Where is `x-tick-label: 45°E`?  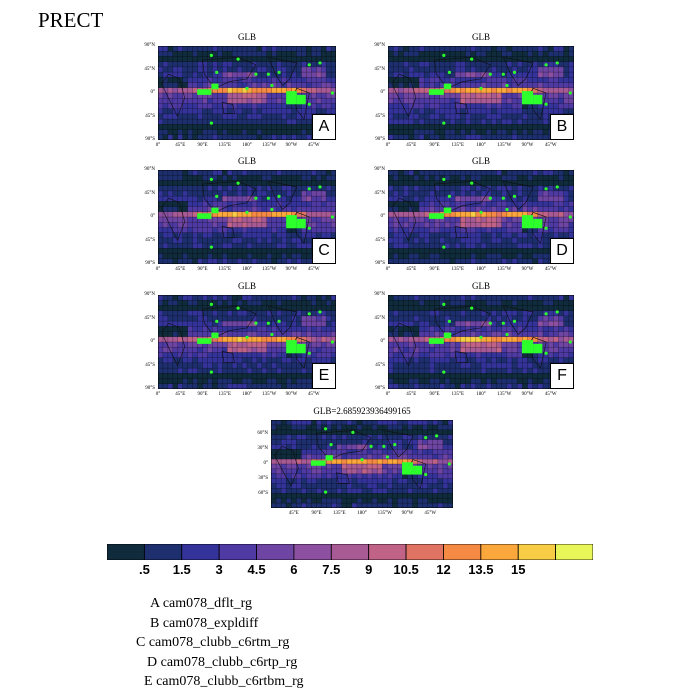
x-tick-label: 45°E is located at coordinates (180, 269).